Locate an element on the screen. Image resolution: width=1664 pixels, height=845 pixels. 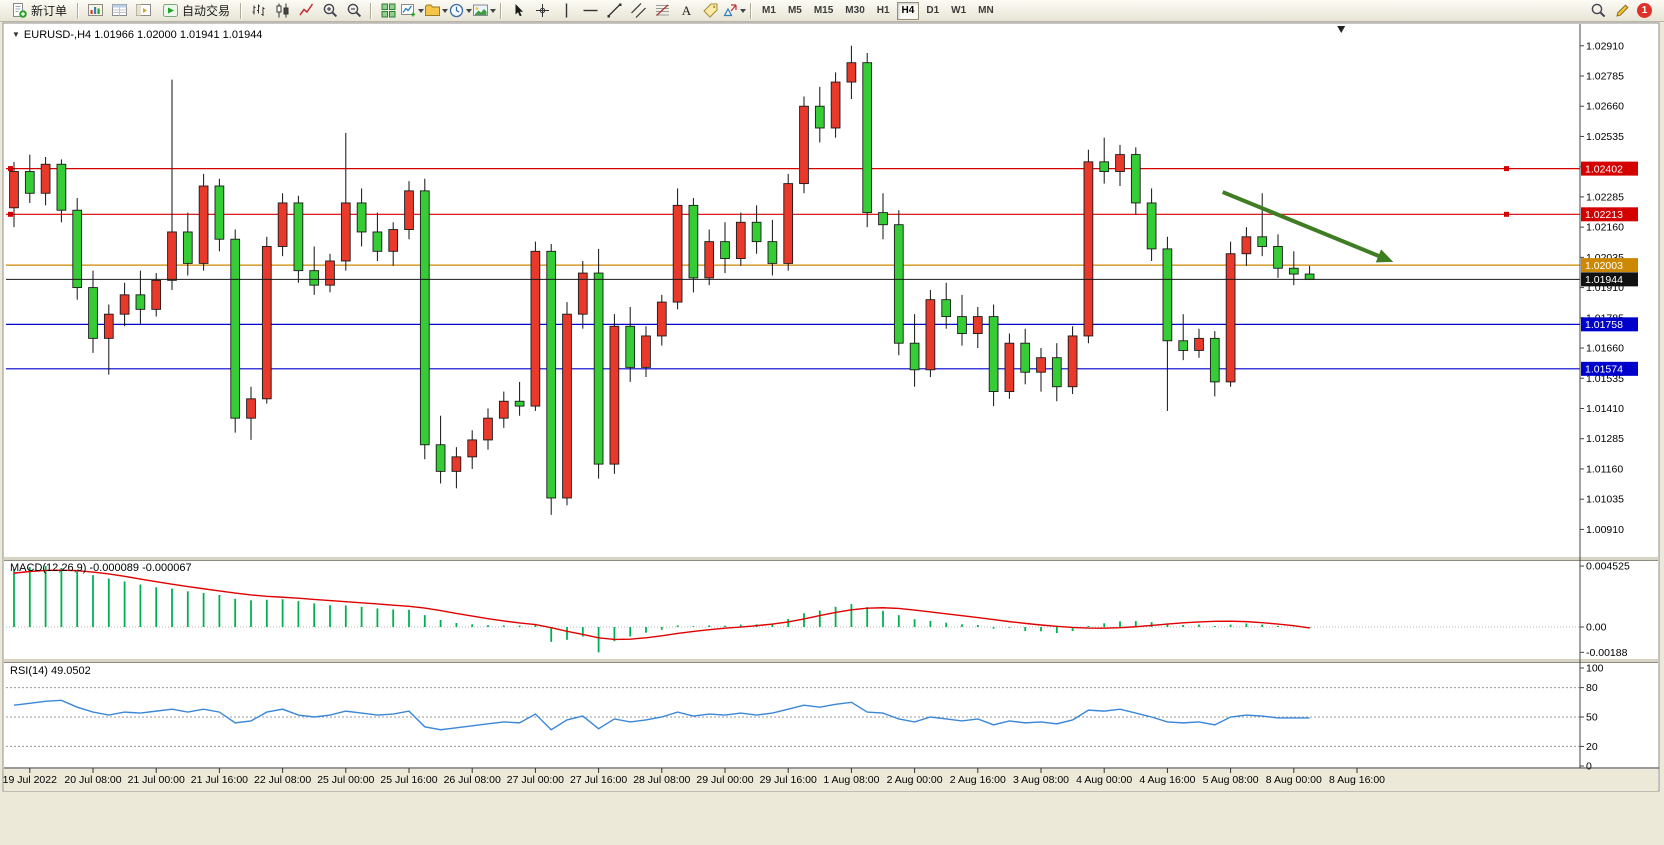
horizontal-line-icon is located at coordinates (590, 11).